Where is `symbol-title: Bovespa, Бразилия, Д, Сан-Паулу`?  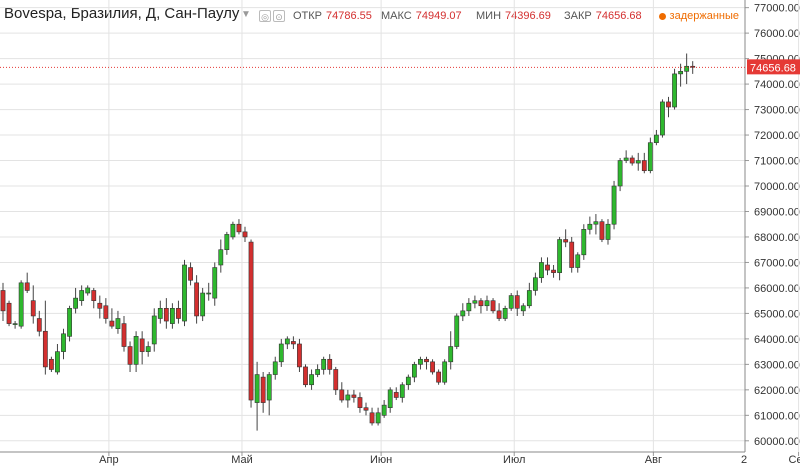 symbol-title: Bovespa, Бразилия, Д, Сан-Паулу is located at coordinates (122, 13).